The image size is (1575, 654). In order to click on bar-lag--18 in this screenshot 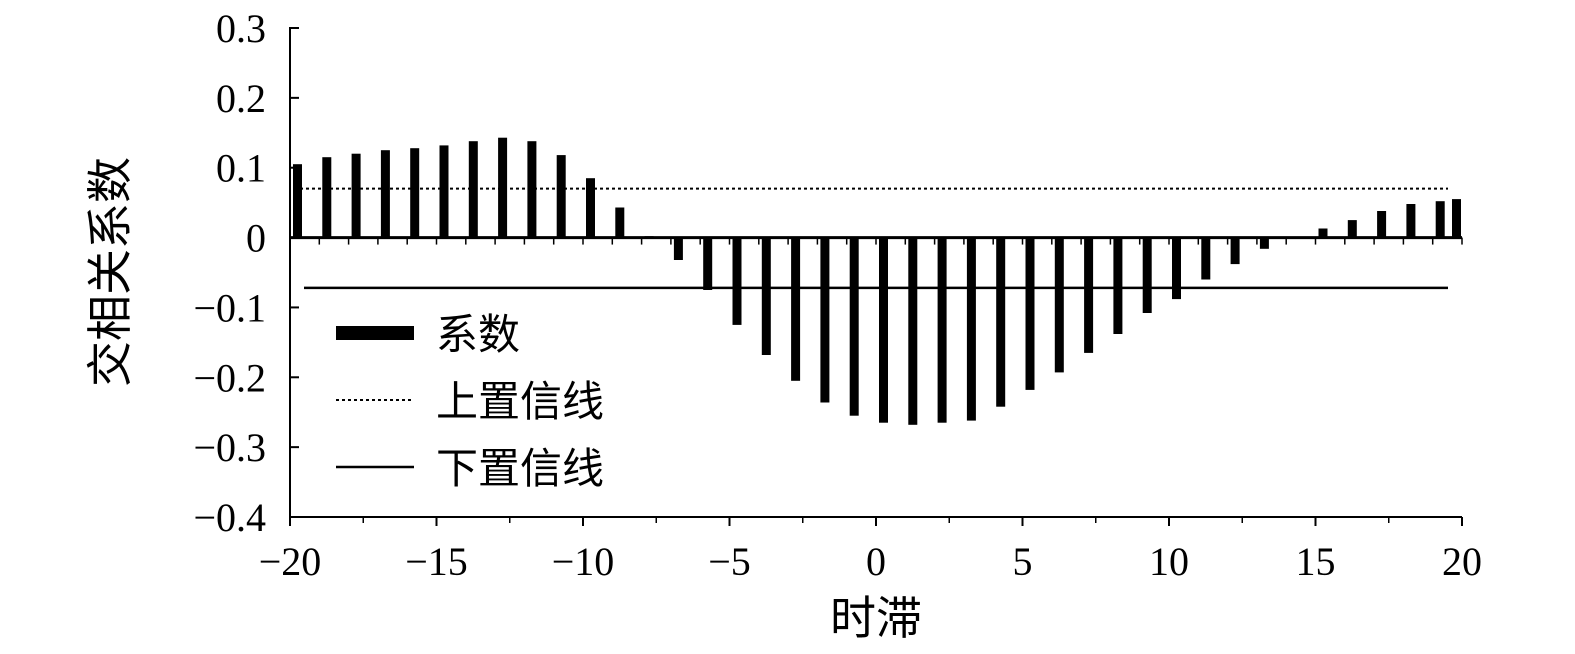, I will do `click(356, 195)`.